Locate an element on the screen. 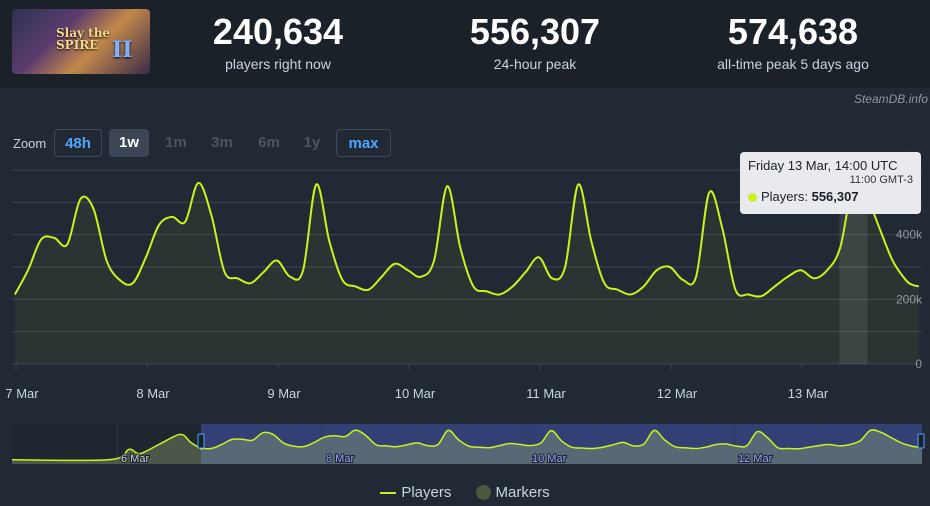 This screenshot has width=930, height=506. stat-current-players: 240,634 players right now is located at coordinates (278, 42).